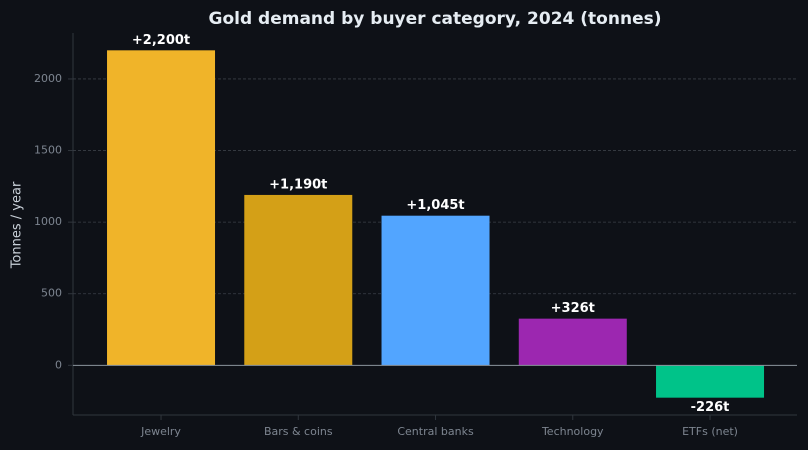 The height and width of the screenshot is (450, 808). What do you see at coordinates (160, 431) in the screenshot?
I see `x-tick-label: Jewelry` at bounding box center [160, 431].